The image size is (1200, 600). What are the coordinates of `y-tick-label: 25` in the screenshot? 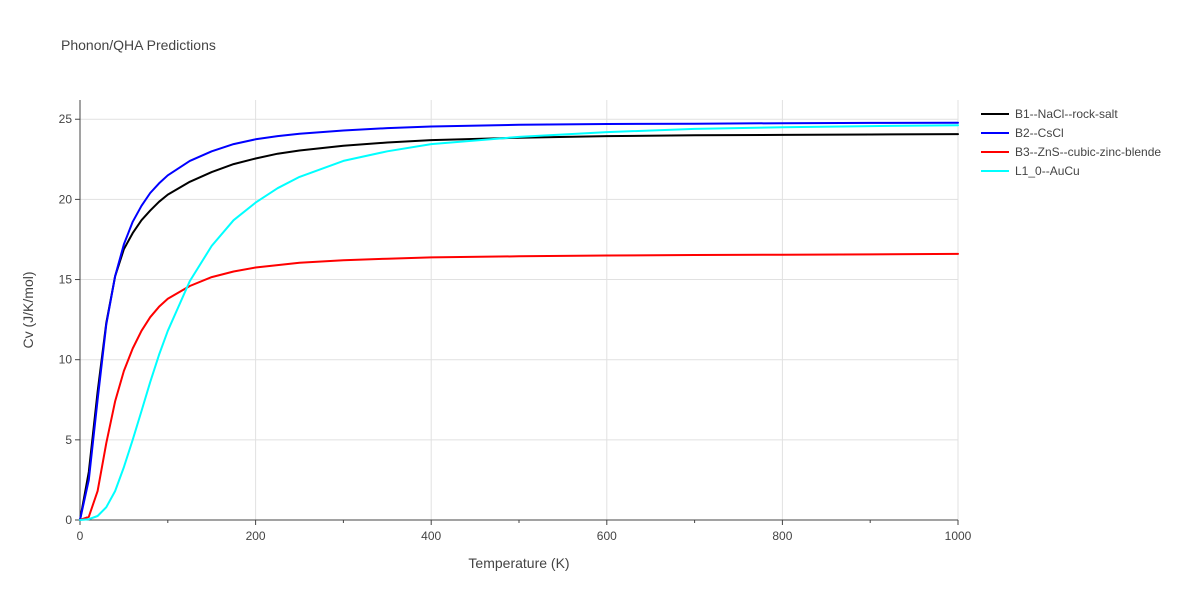 It's located at (66, 119).